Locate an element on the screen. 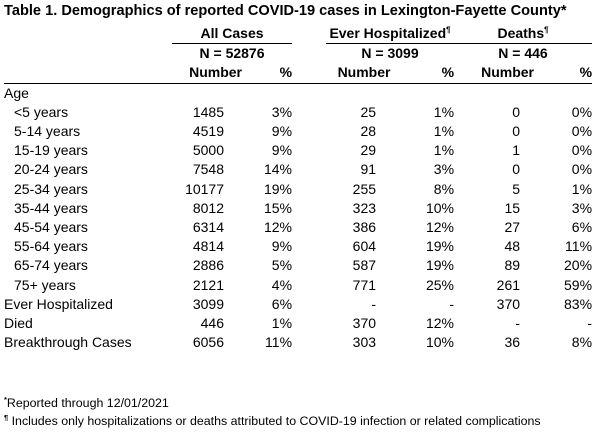  cell-hosp-n: 25 is located at coordinates (368, 111).